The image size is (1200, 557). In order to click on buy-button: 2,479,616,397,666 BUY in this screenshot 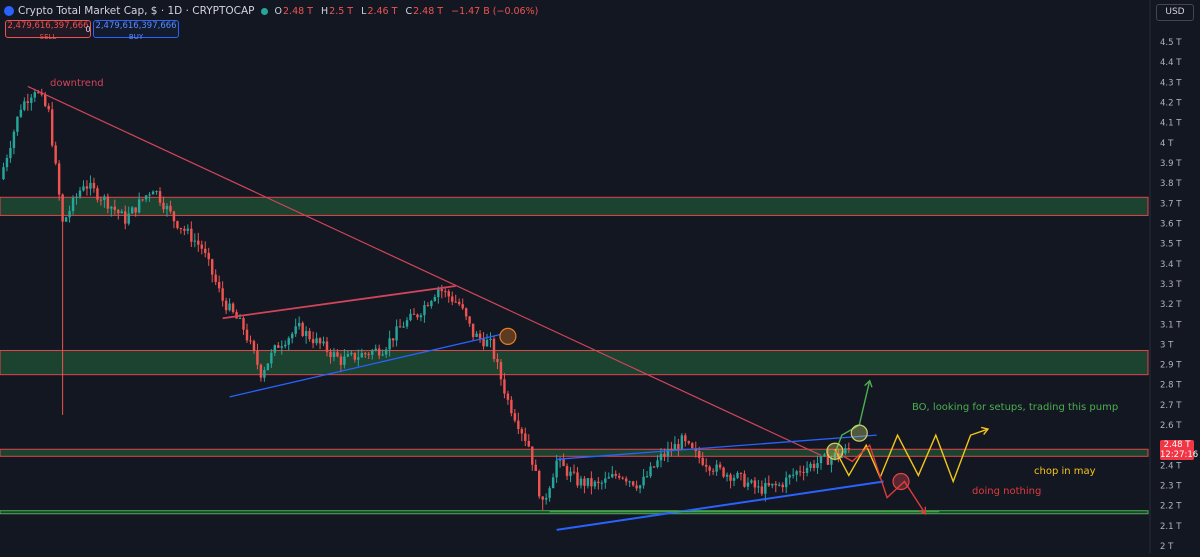, I will do `click(136, 30)`.